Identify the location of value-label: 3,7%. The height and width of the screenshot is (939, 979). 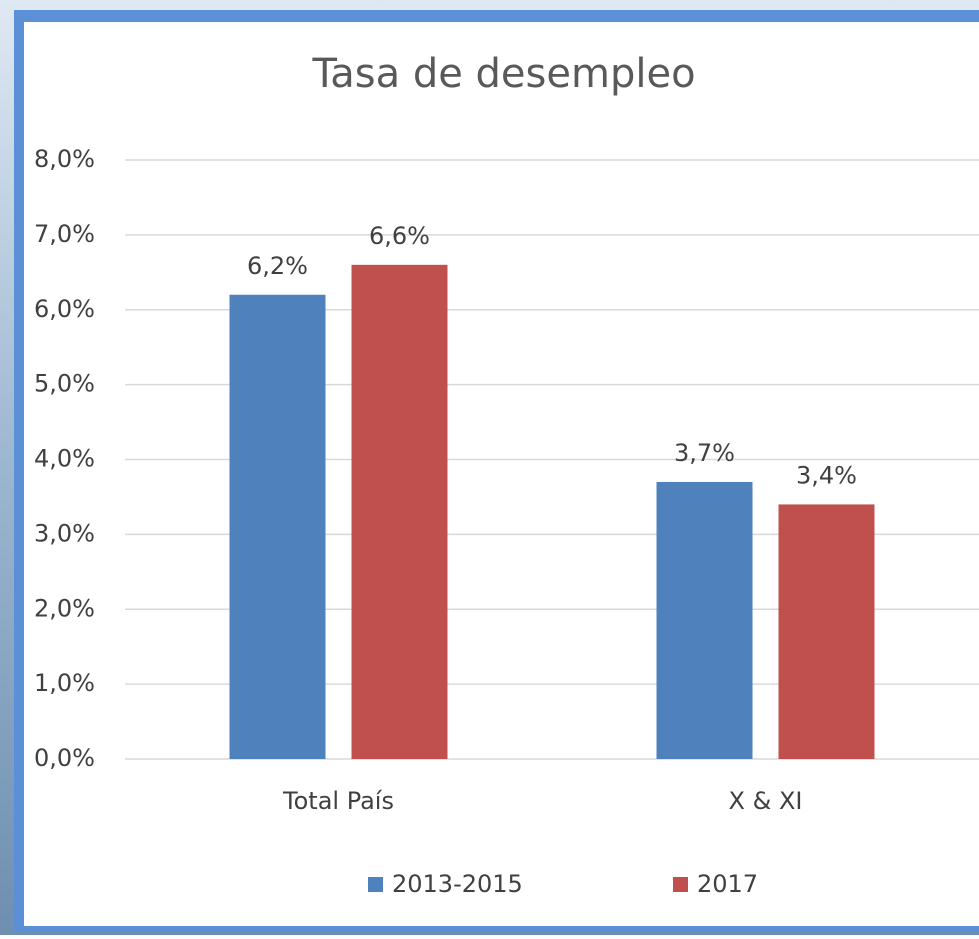
(704, 453).